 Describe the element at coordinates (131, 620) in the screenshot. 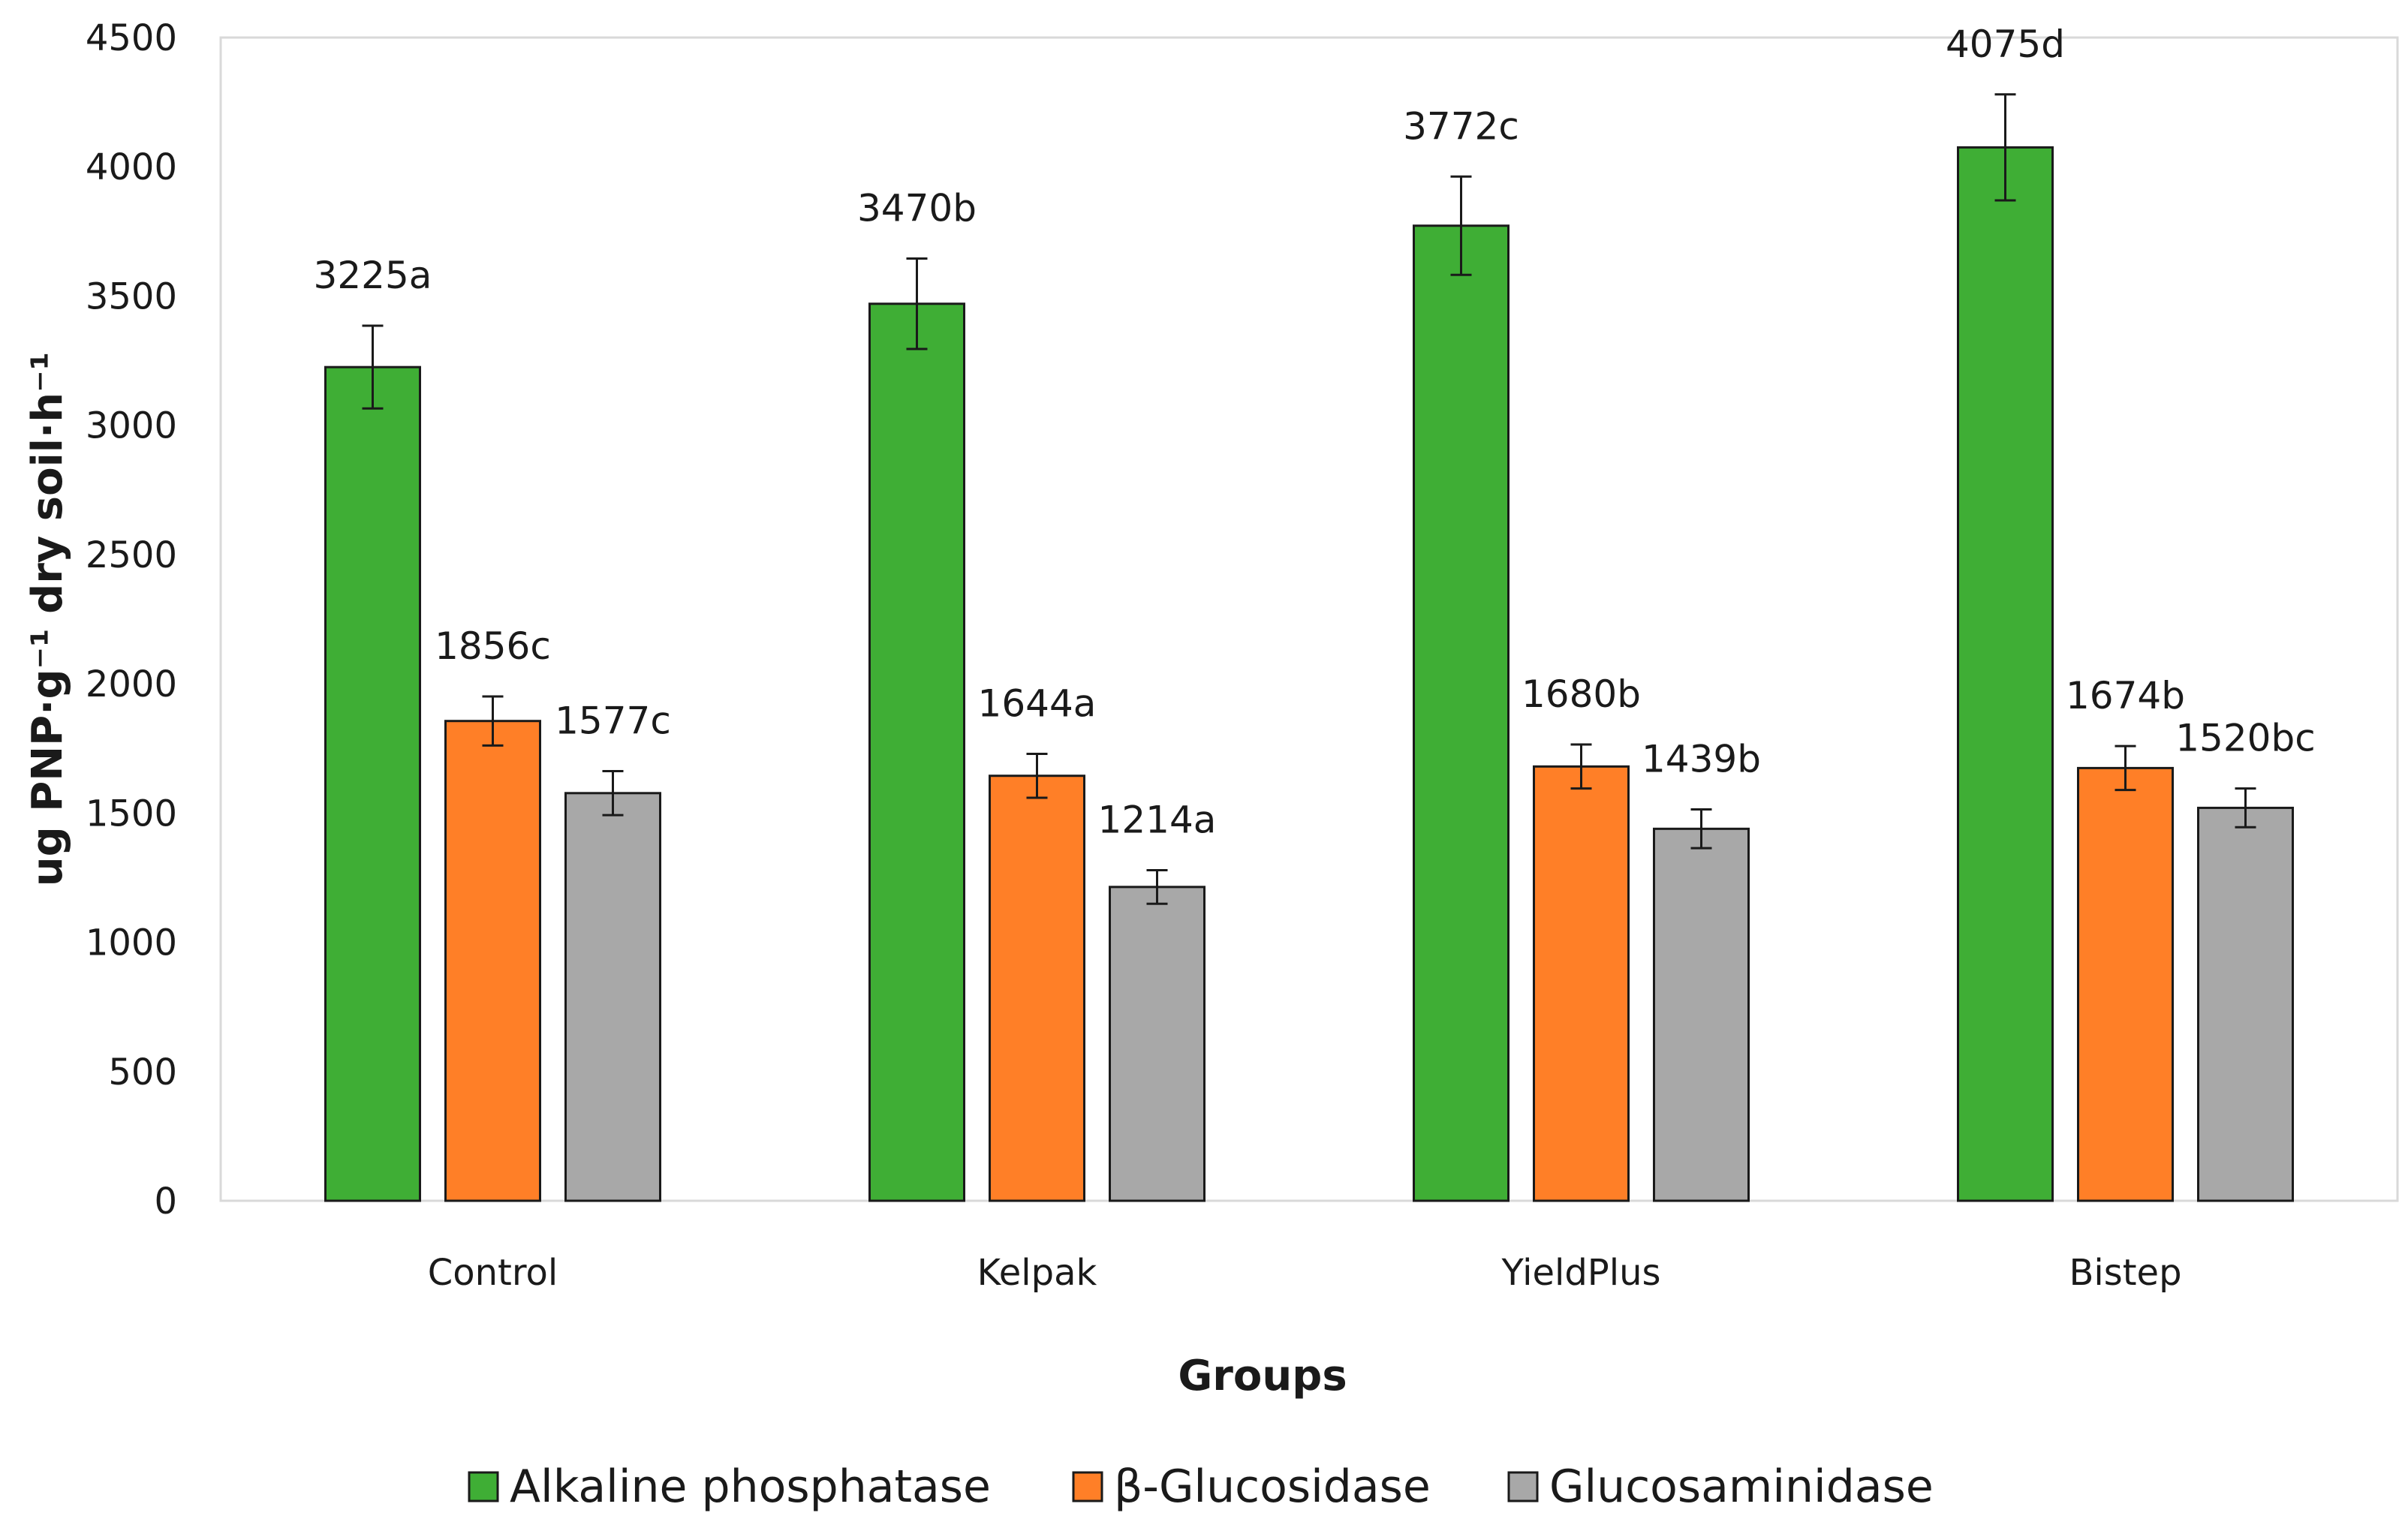

I see `y-axis-ticks: 0 500 1000 1500 2000 2500 3000 3500 4000 4500` at that location.